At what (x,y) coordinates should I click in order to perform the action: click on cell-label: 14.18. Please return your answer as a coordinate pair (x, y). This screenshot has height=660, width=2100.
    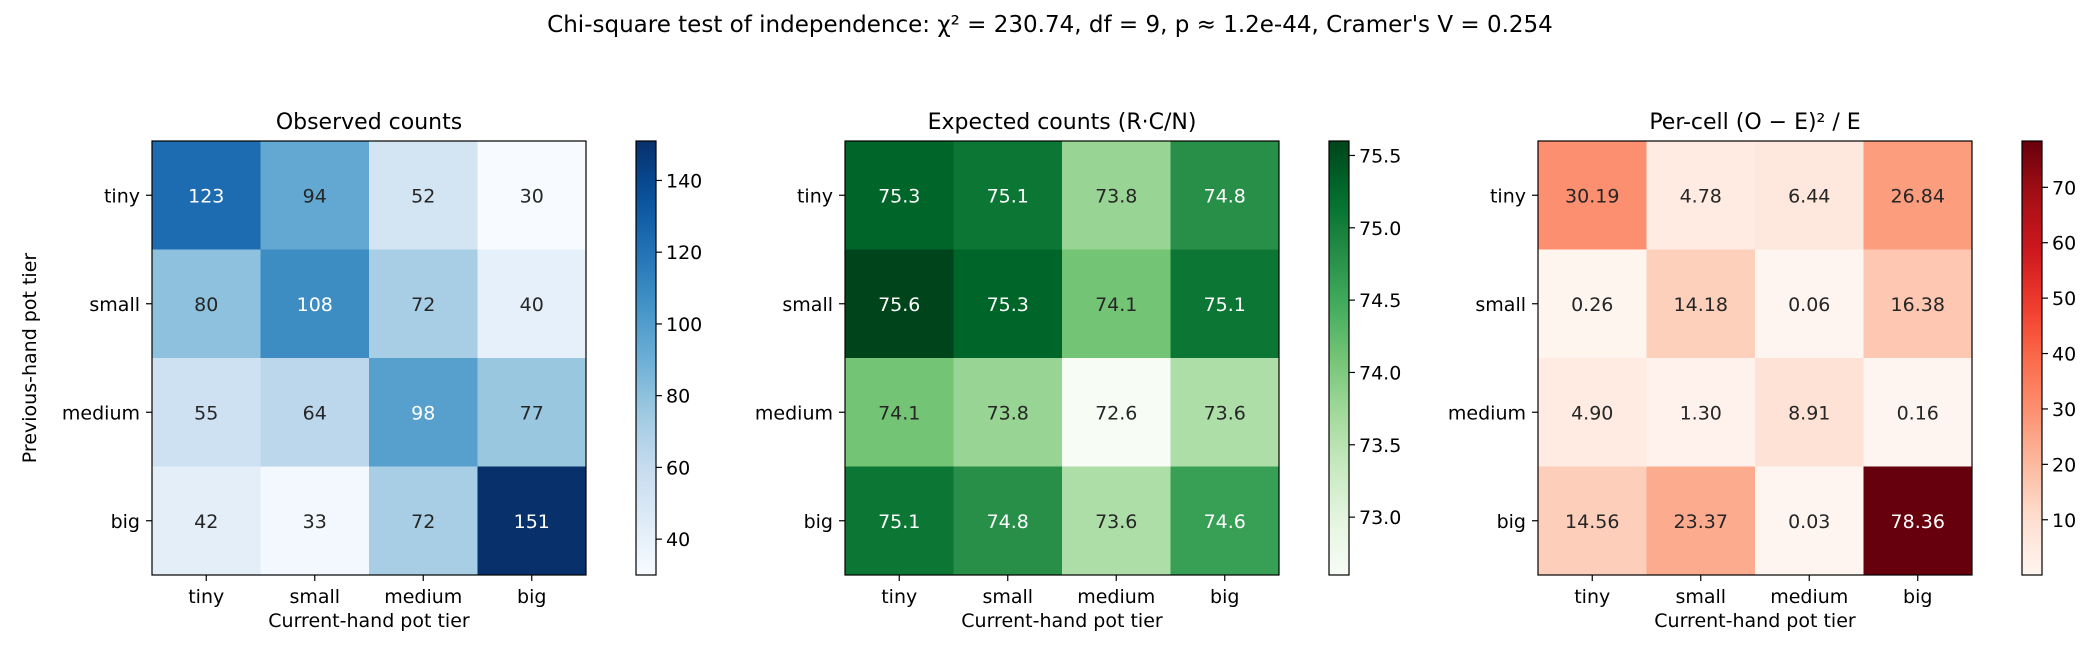
    Looking at the image, I should click on (1701, 305).